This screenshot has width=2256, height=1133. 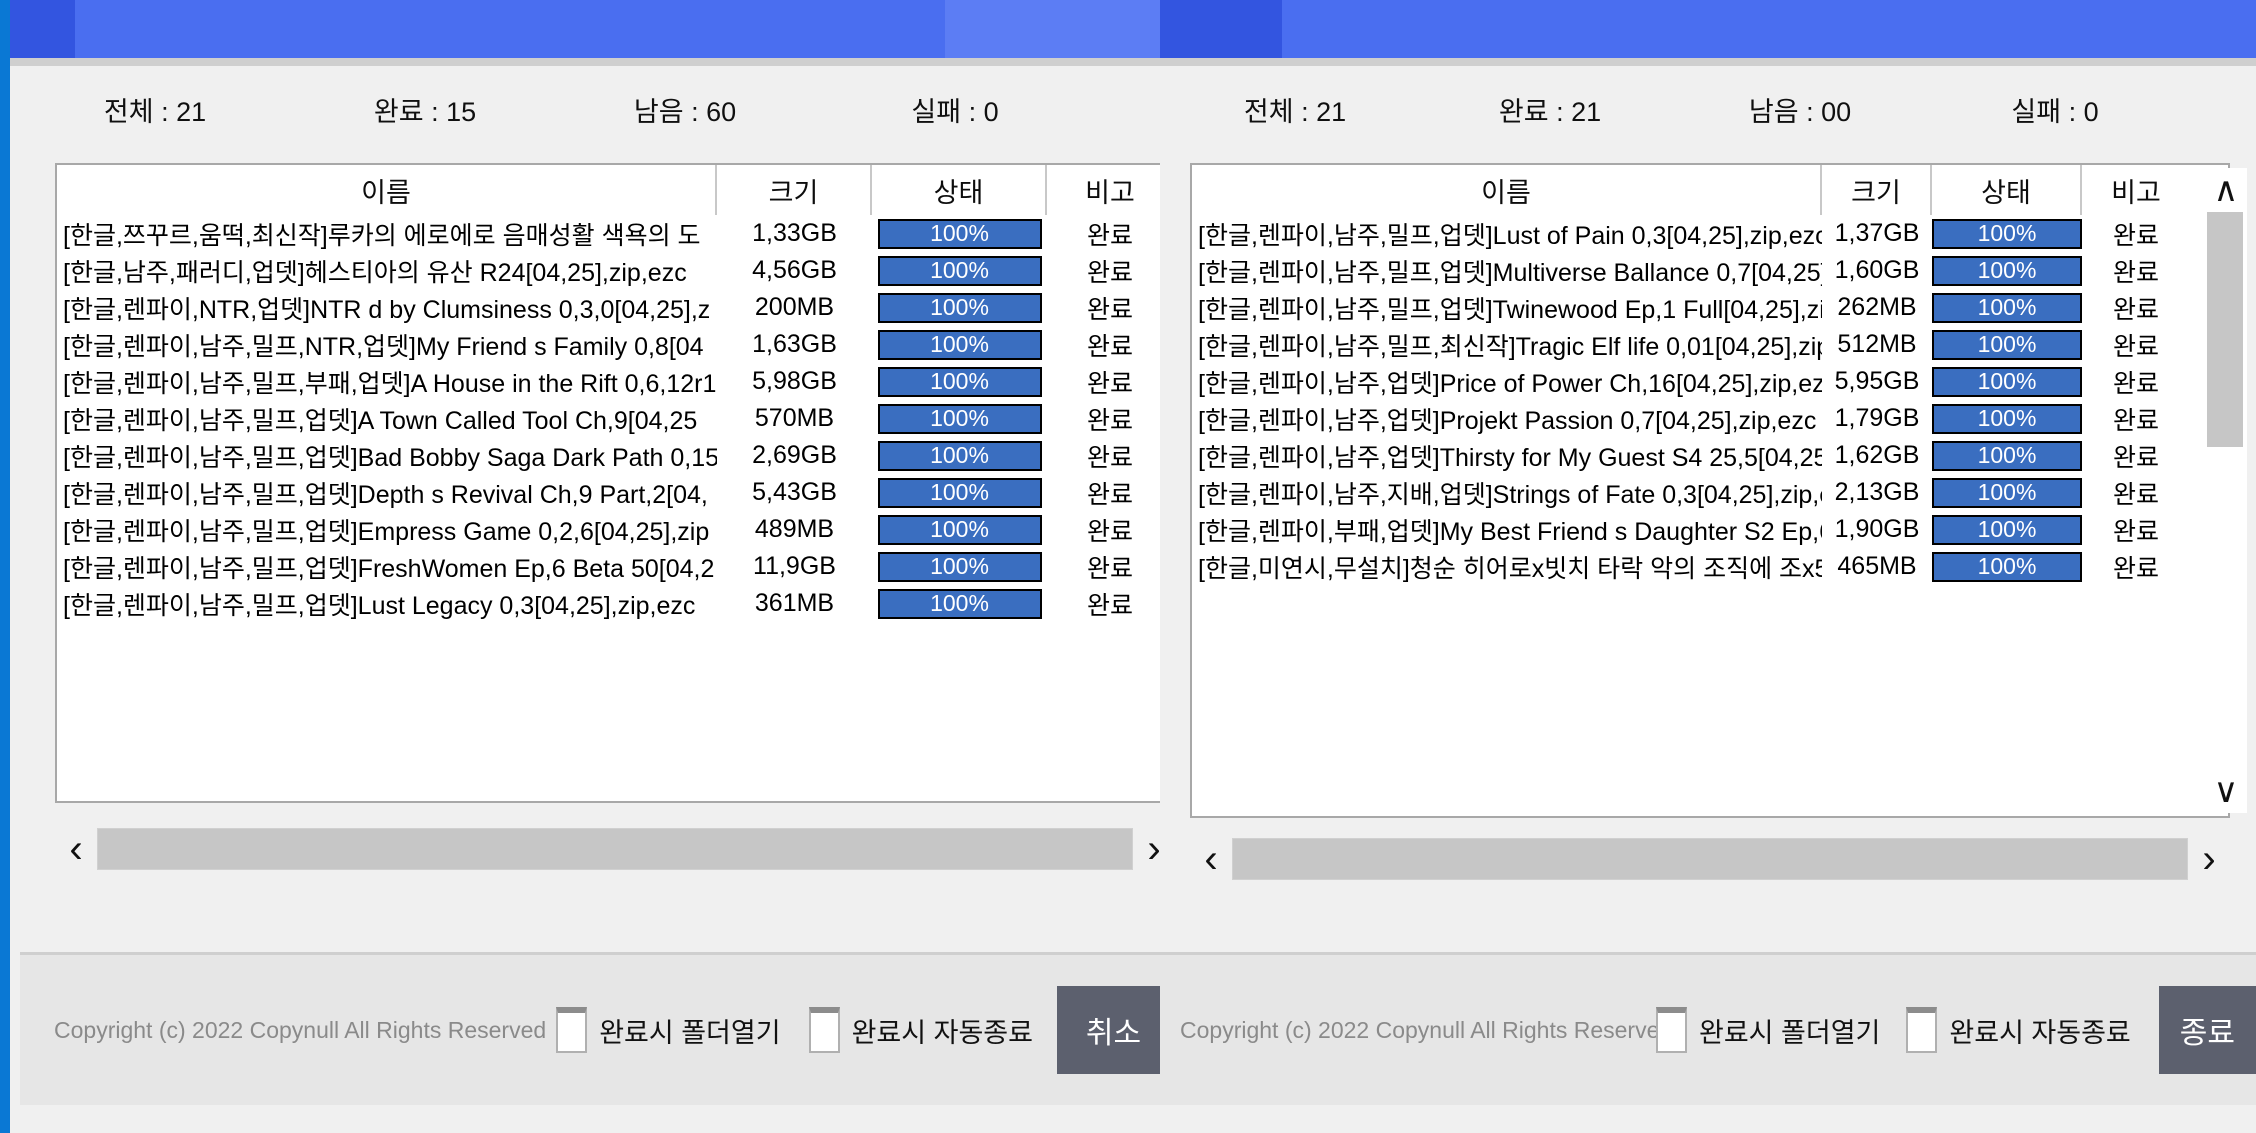 I want to click on vertical-scrollbar-right: ∧ ∨, so click(x=2226, y=490).